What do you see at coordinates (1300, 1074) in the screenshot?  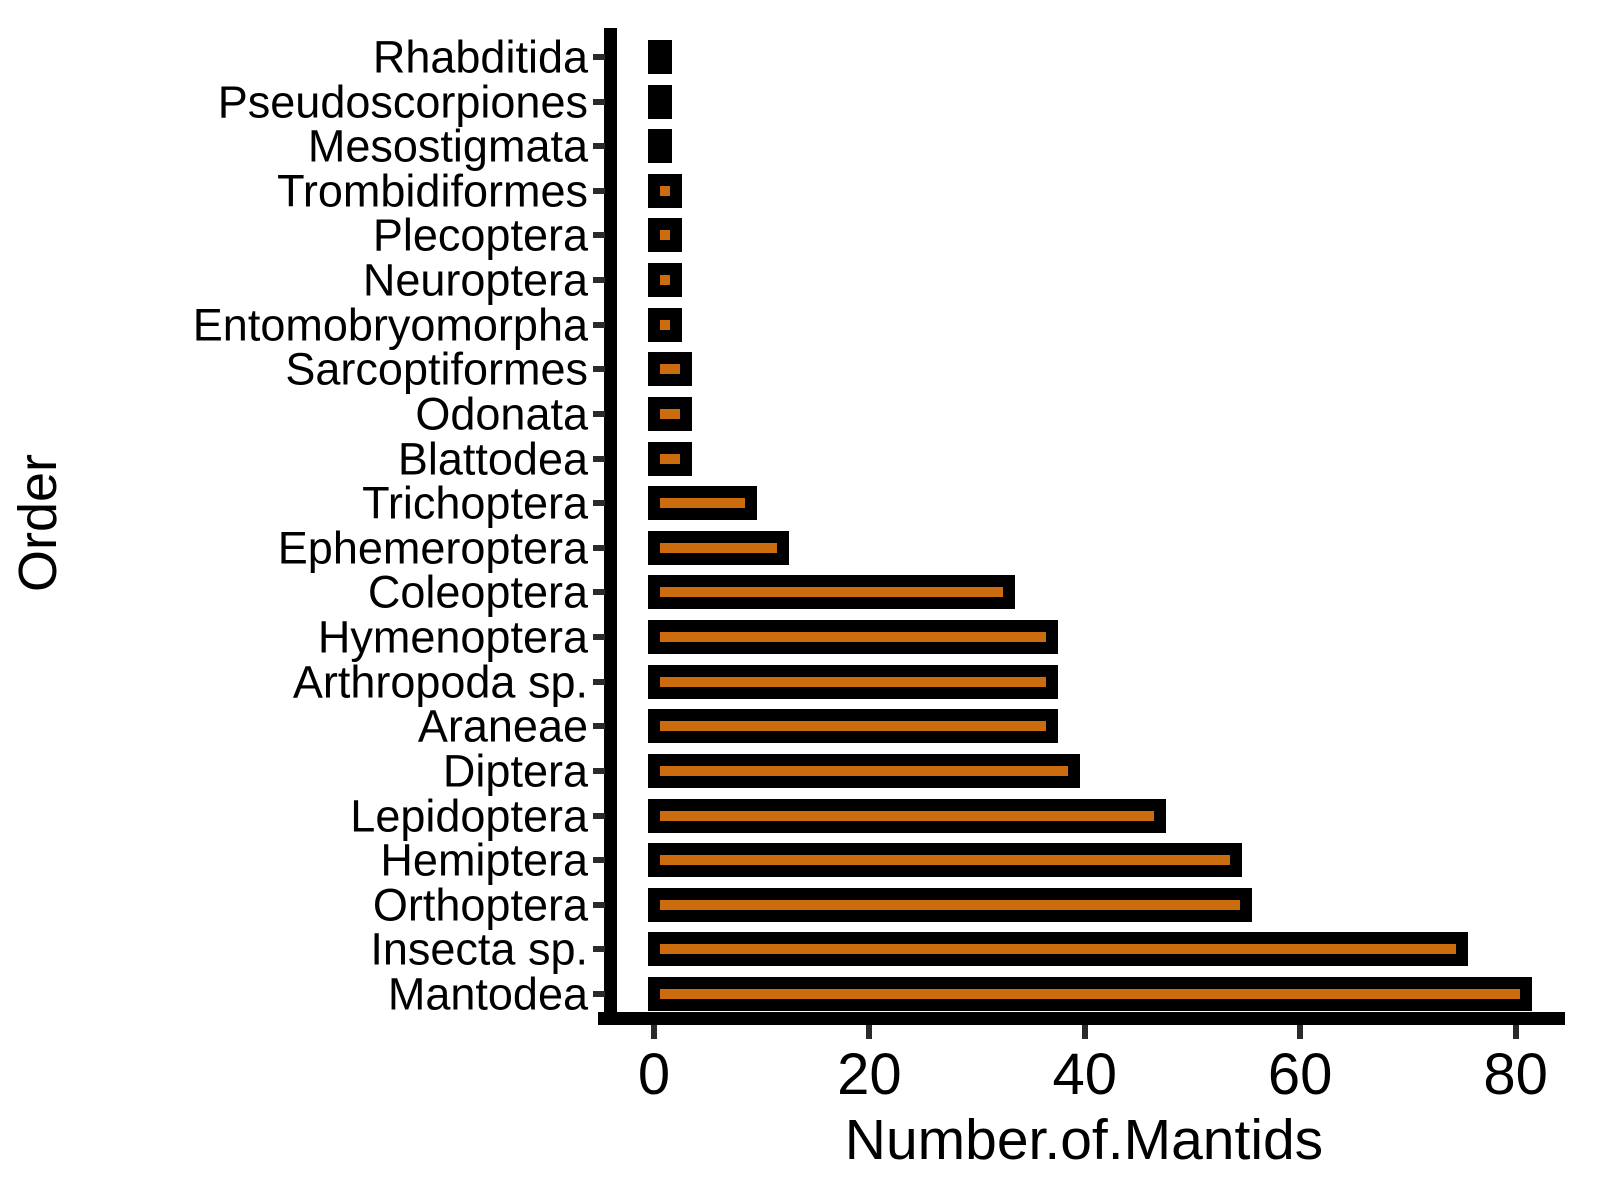 I see `x-tick-label: 60` at bounding box center [1300, 1074].